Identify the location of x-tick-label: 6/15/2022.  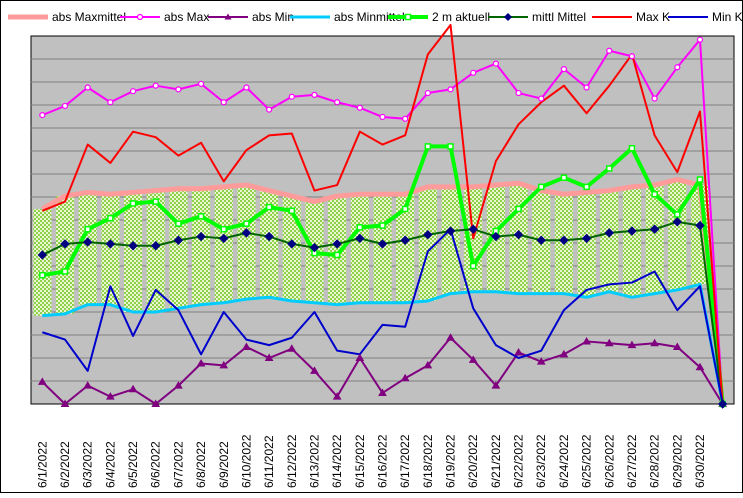
(360, 461).